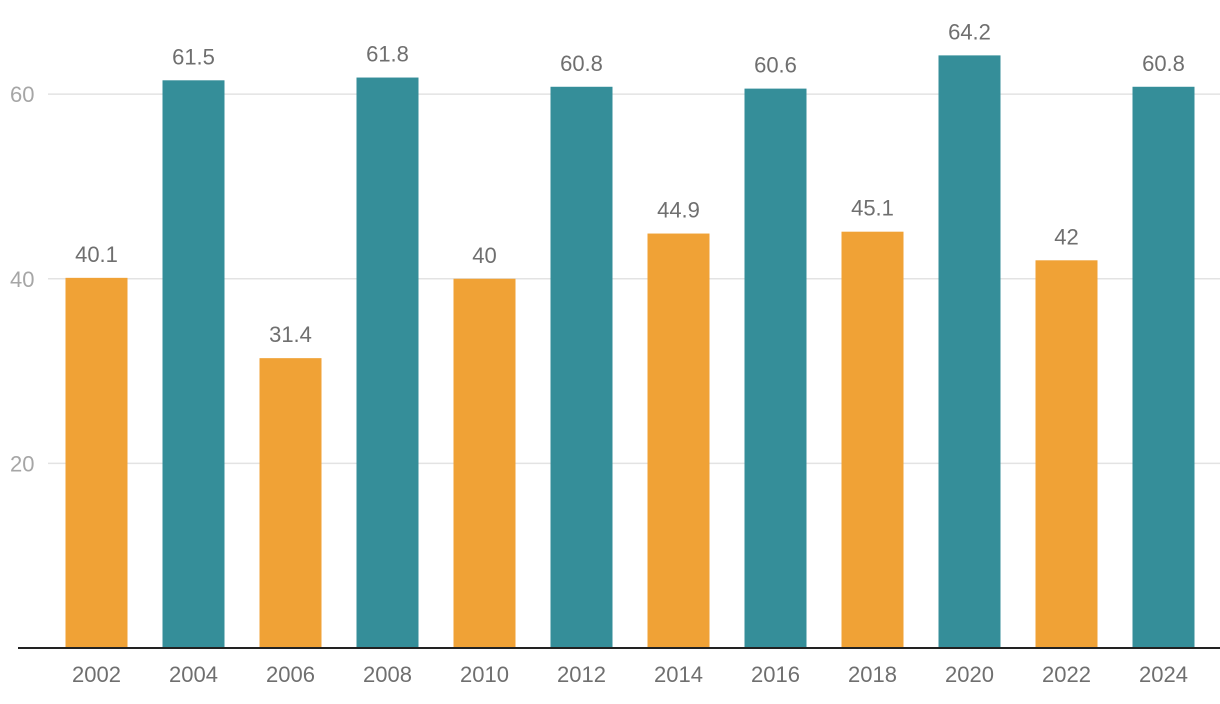 This screenshot has width=1220, height=704. I want to click on bar-2018, so click(872, 439).